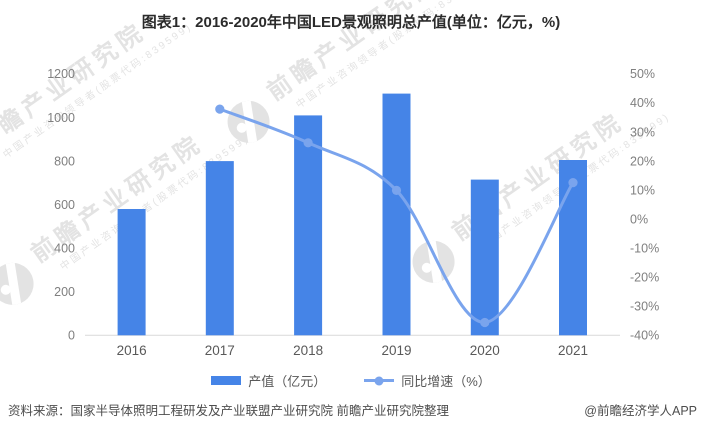 Image resolution: width=702 pixels, height=426 pixels. Describe the element at coordinates (642, 74) in the screenshot. I see `right-axis-tick-50%: 50%` at that location.